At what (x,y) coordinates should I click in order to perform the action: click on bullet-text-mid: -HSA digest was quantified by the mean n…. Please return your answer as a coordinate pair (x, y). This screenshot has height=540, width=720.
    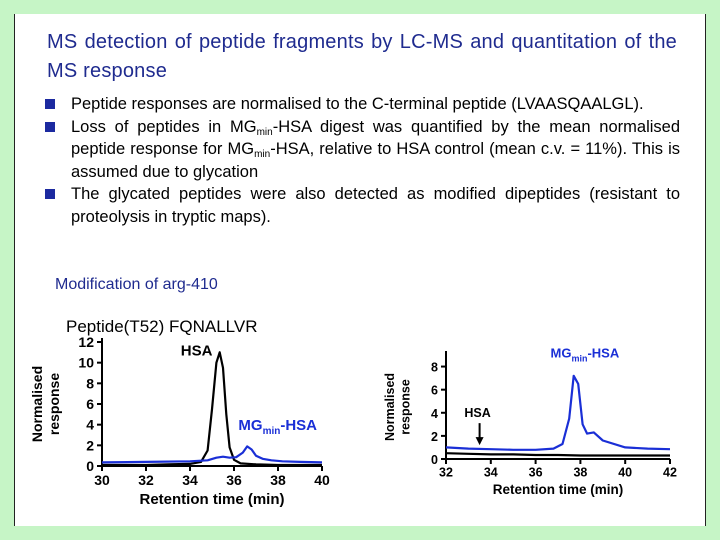
    Looking at the image, I should click on (375, 138).